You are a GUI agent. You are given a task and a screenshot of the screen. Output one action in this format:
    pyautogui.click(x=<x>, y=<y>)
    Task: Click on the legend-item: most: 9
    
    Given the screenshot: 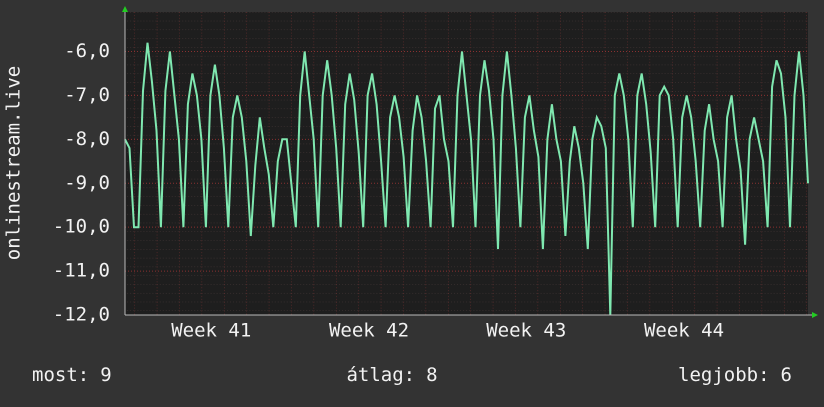 What is the action you would take?
    pyautogui.click(x=72, y=375)
    